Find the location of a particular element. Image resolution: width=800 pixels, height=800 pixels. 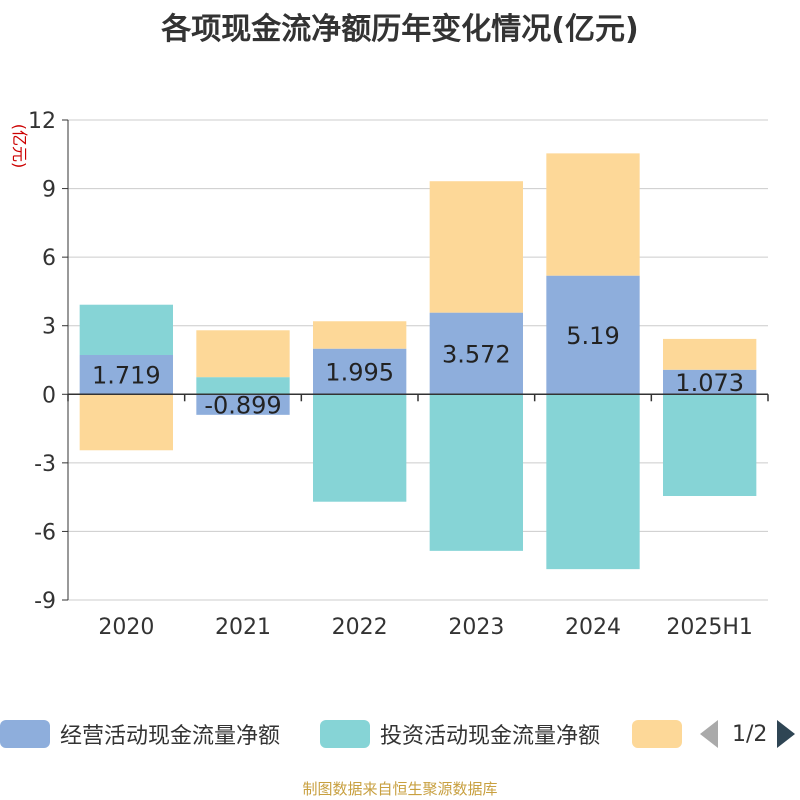

data-label: 1.995 is located at coordinates (359, 372).